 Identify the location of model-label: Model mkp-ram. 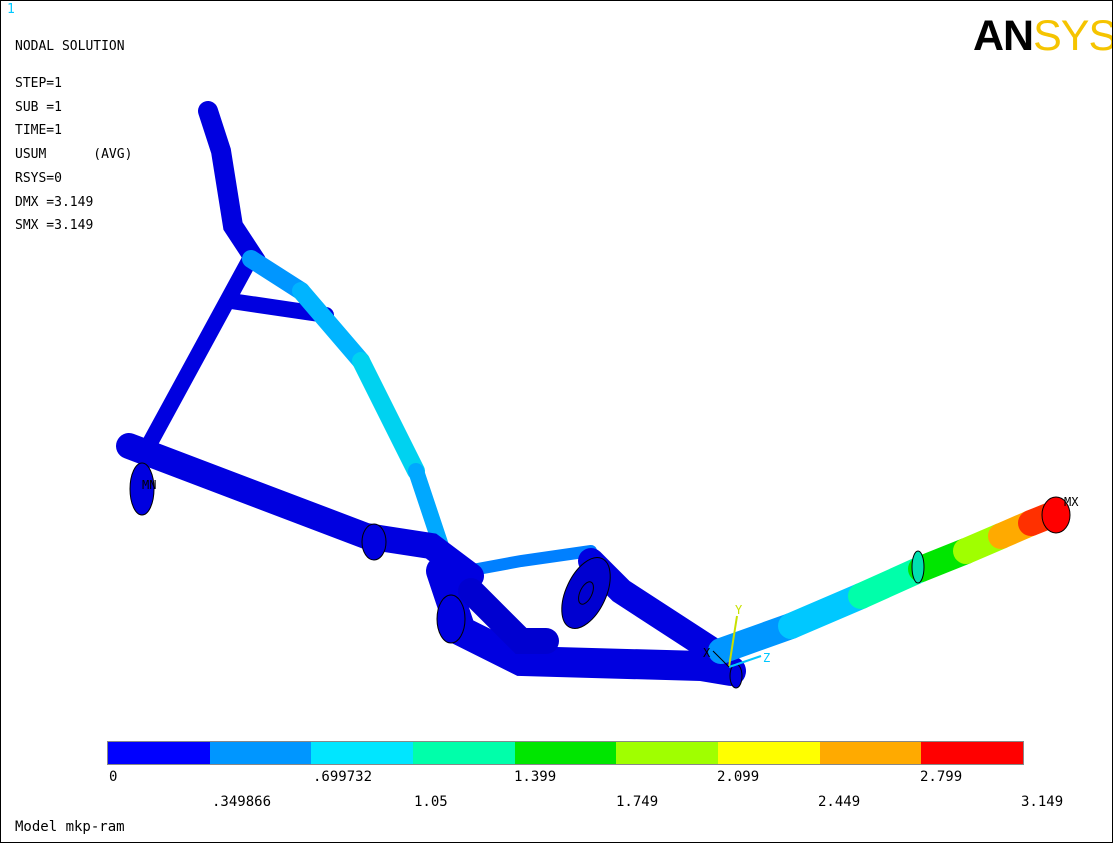
(70, 827).